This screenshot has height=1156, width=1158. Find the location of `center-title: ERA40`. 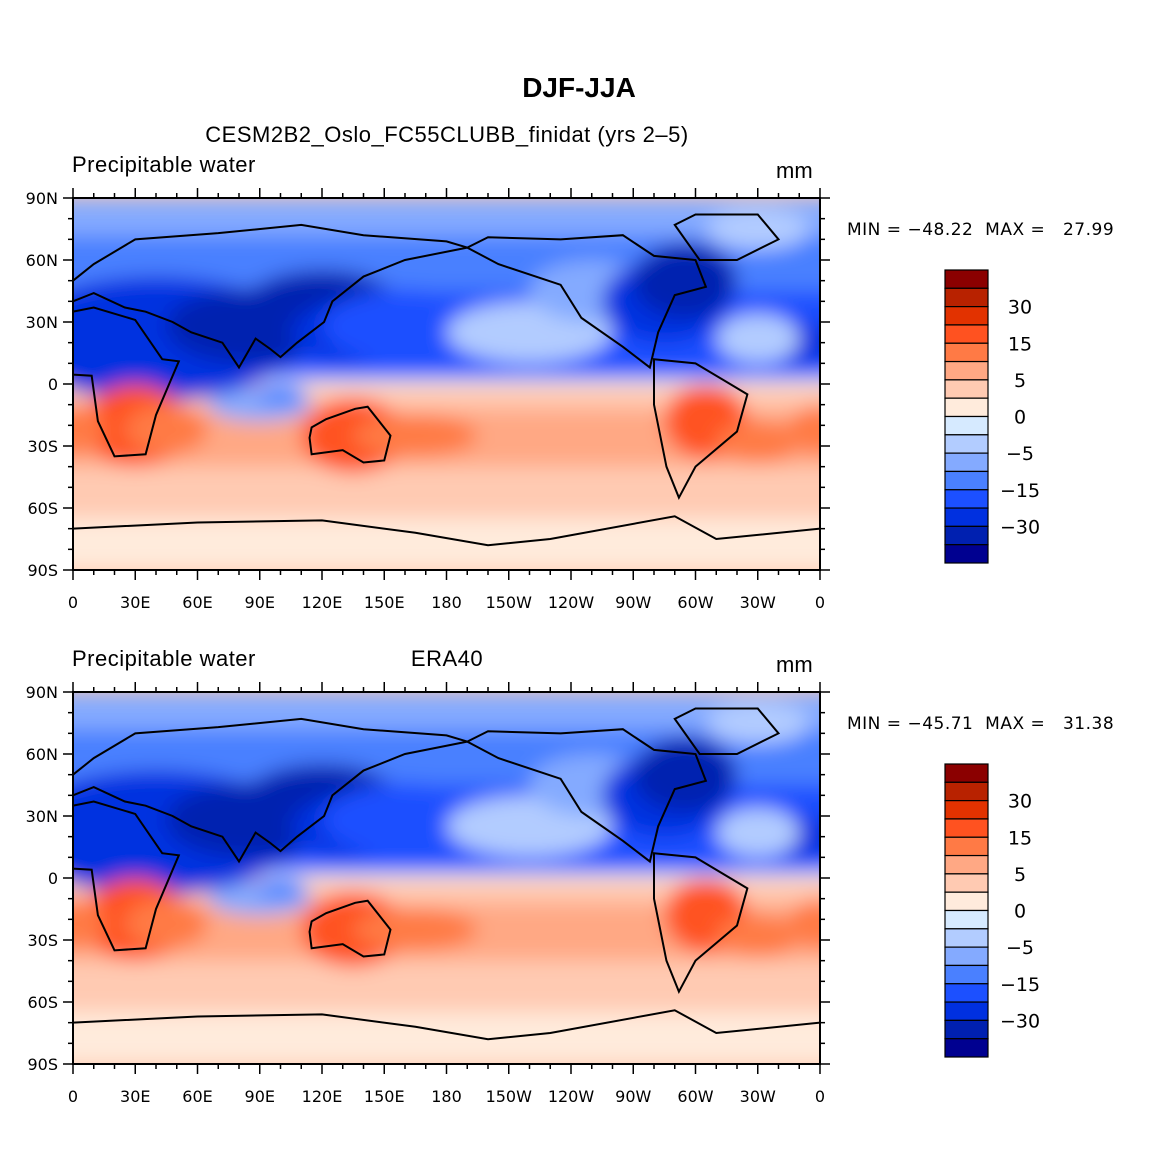

center-title: ERA40 is located at coordinates (447, 658).